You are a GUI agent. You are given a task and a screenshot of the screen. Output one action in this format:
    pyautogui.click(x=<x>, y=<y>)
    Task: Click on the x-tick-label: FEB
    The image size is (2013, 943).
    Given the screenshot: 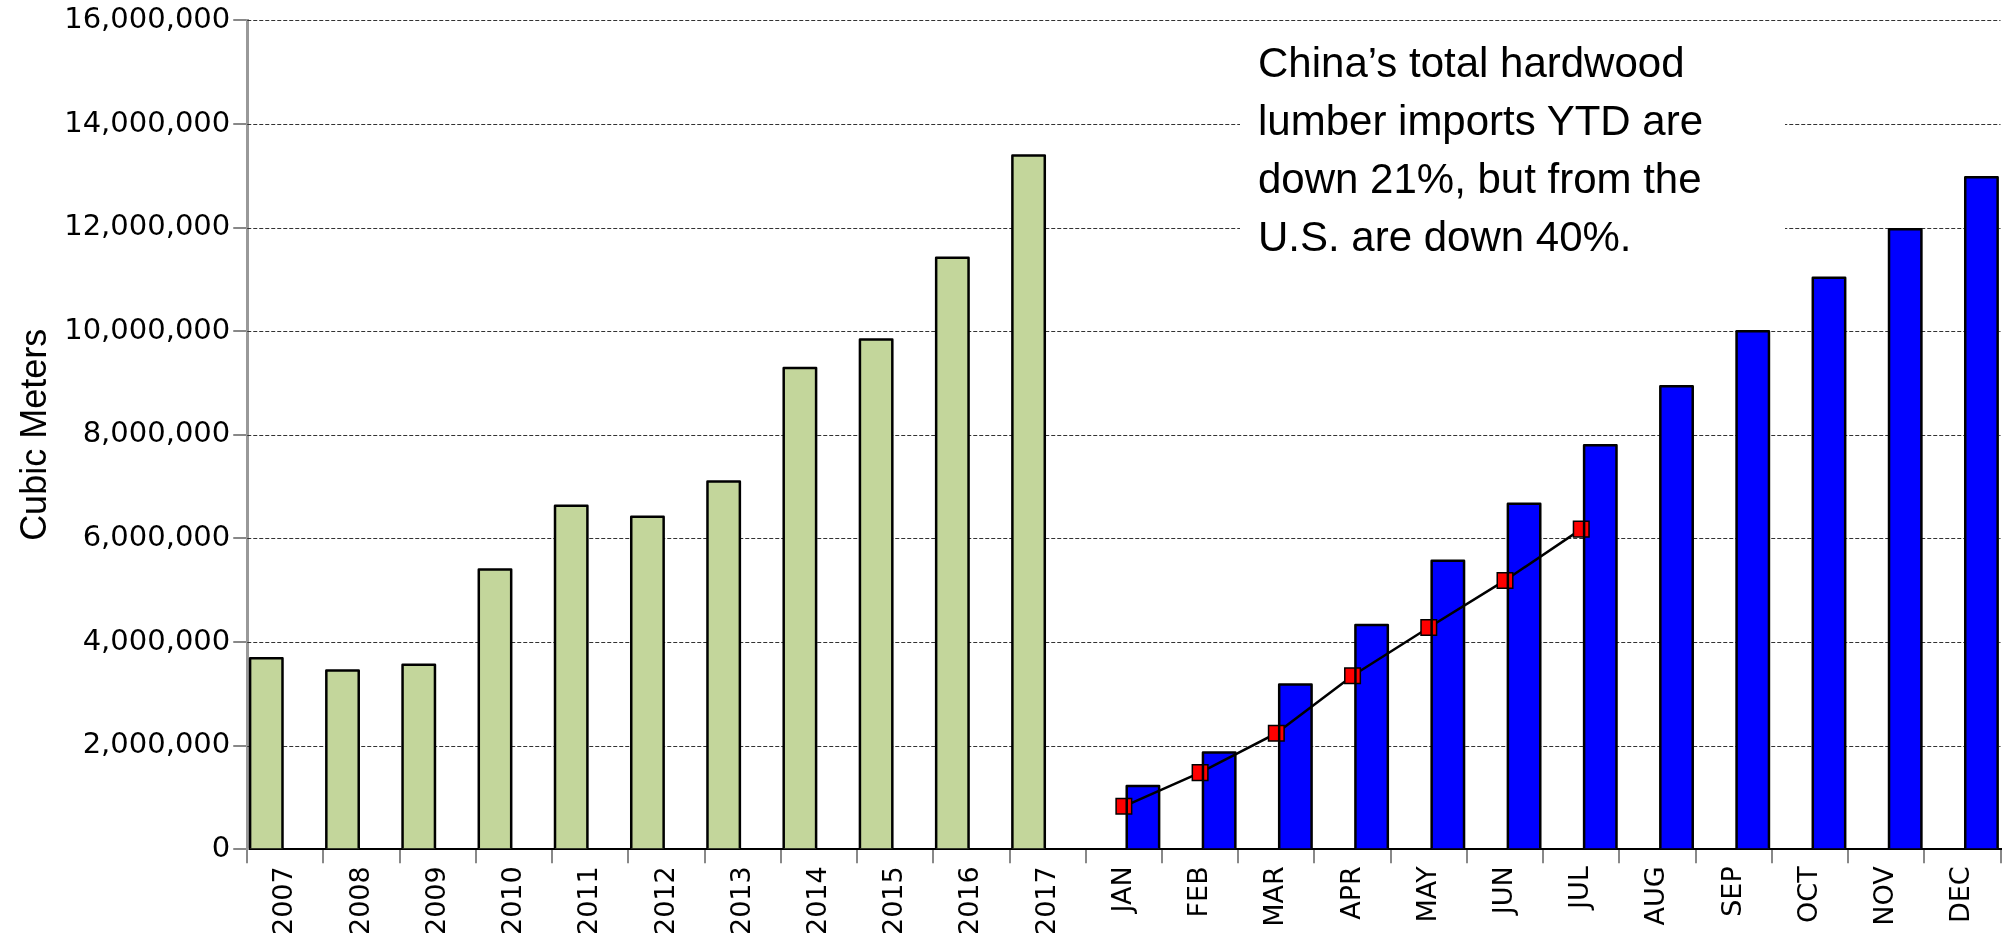 What is the action you would take?
    pyautogui.click(x=1198, y=892)
    